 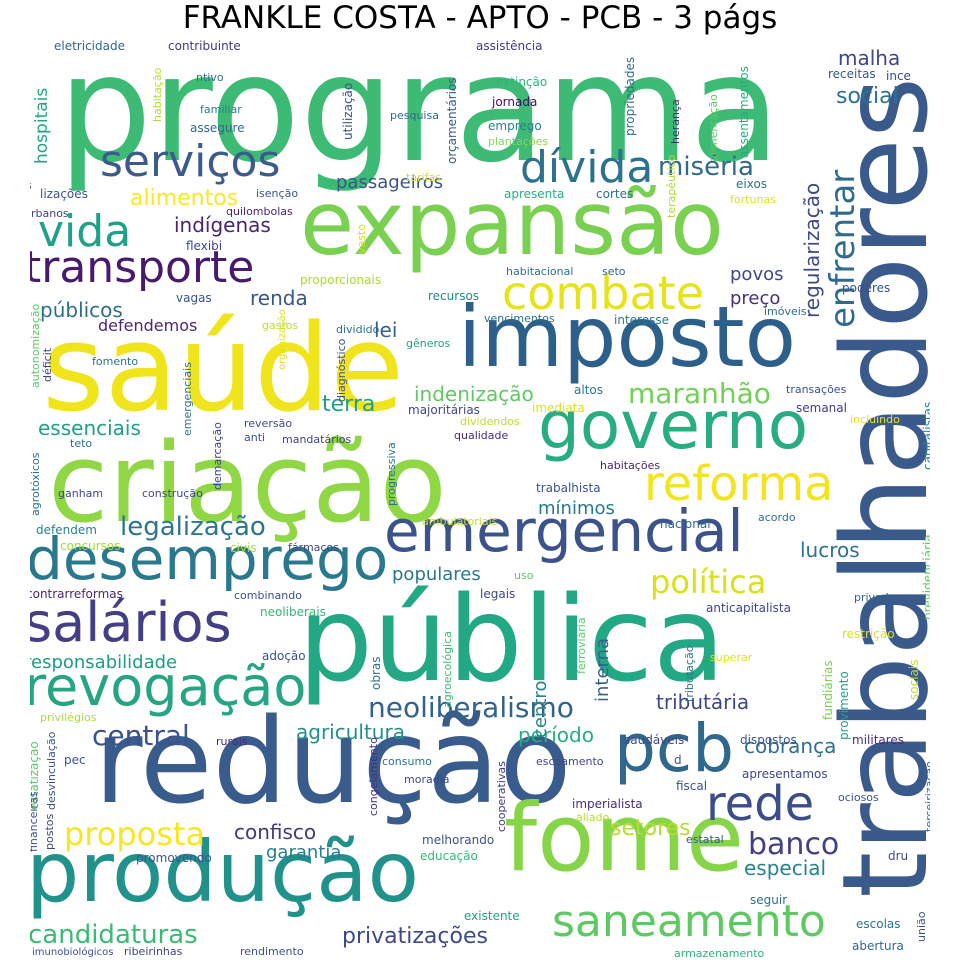 I want to click on cloud-word: legais, so click(x=498, y=594).